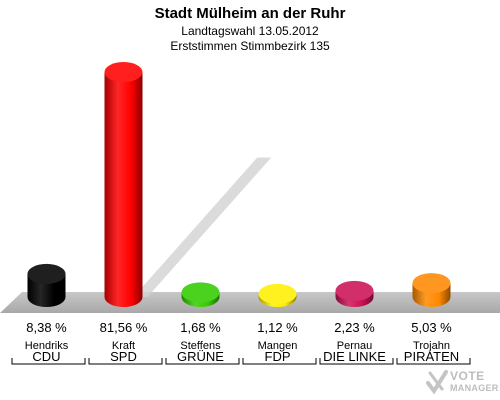  I want to click on candidate-label: Hendriks, so click(47, 346).